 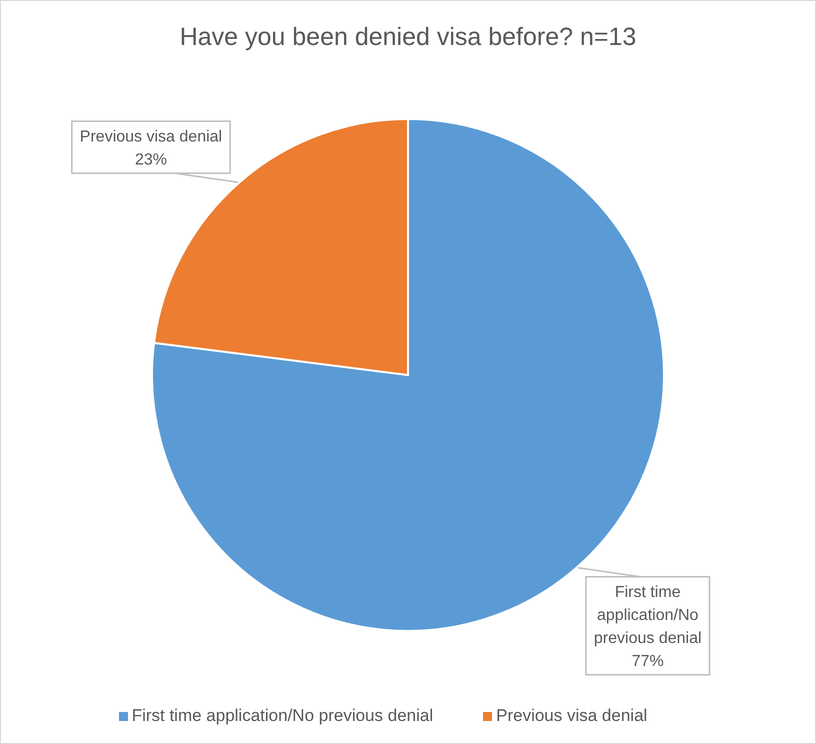 I want to click on slice-label: Previous visa denial, so click(x=151, y=137).